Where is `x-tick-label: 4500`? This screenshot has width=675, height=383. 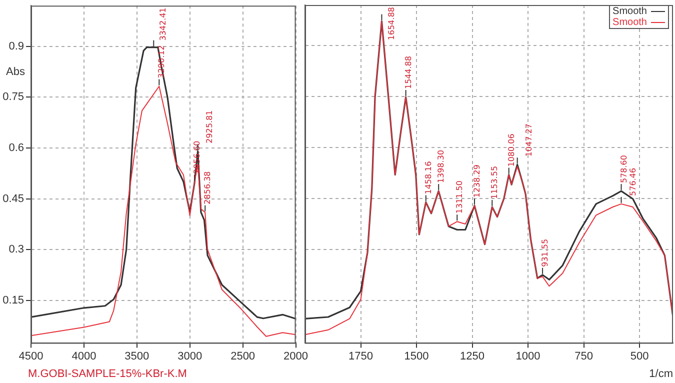
x-tick-label: 4500 is located at coordinates (31, 356).